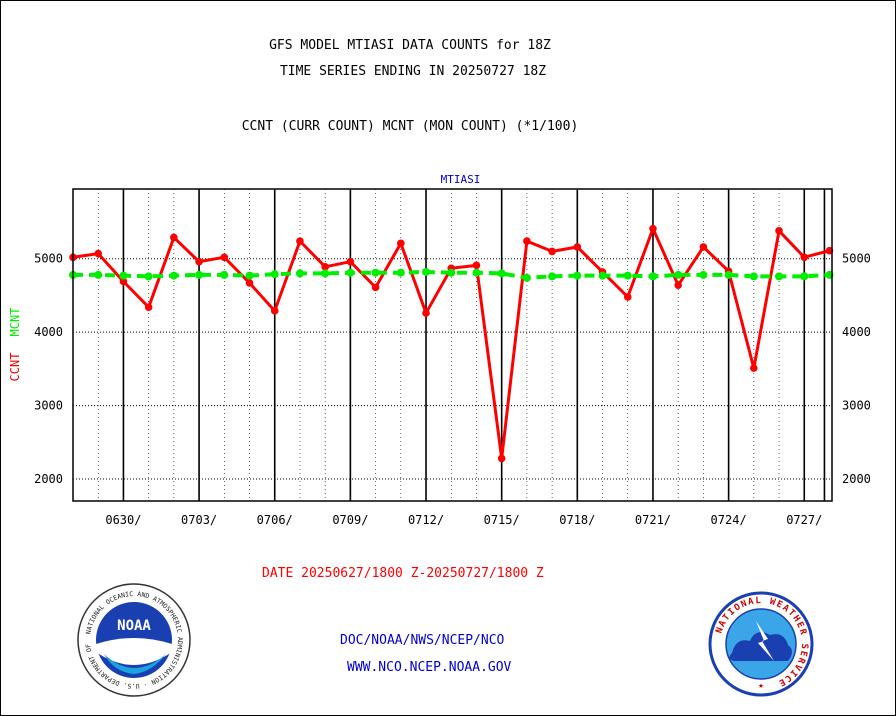 The height and width of the screenshot is (716, 896). I want to click on chart-title-line-1: GFS MODEL MTIASI DATA COUNTS for 18Z, so click(410, 45).